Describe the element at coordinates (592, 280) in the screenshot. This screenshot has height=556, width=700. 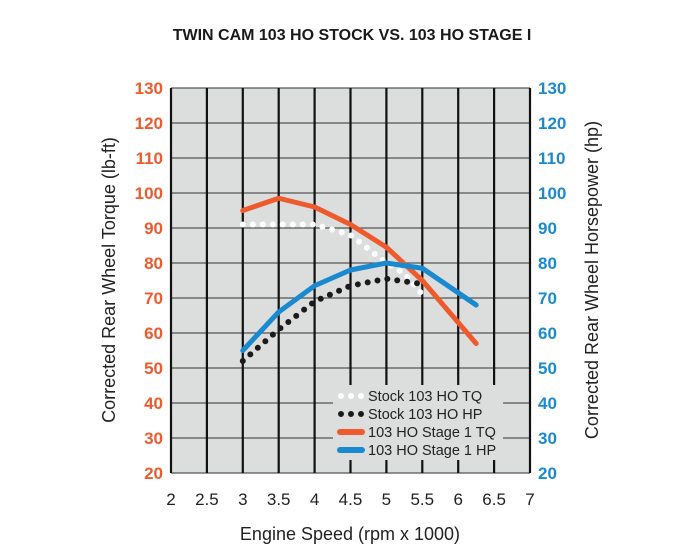
I see `y-axis-label-right: Corrected Rear Wheel Horsepower (hp)` at that location.